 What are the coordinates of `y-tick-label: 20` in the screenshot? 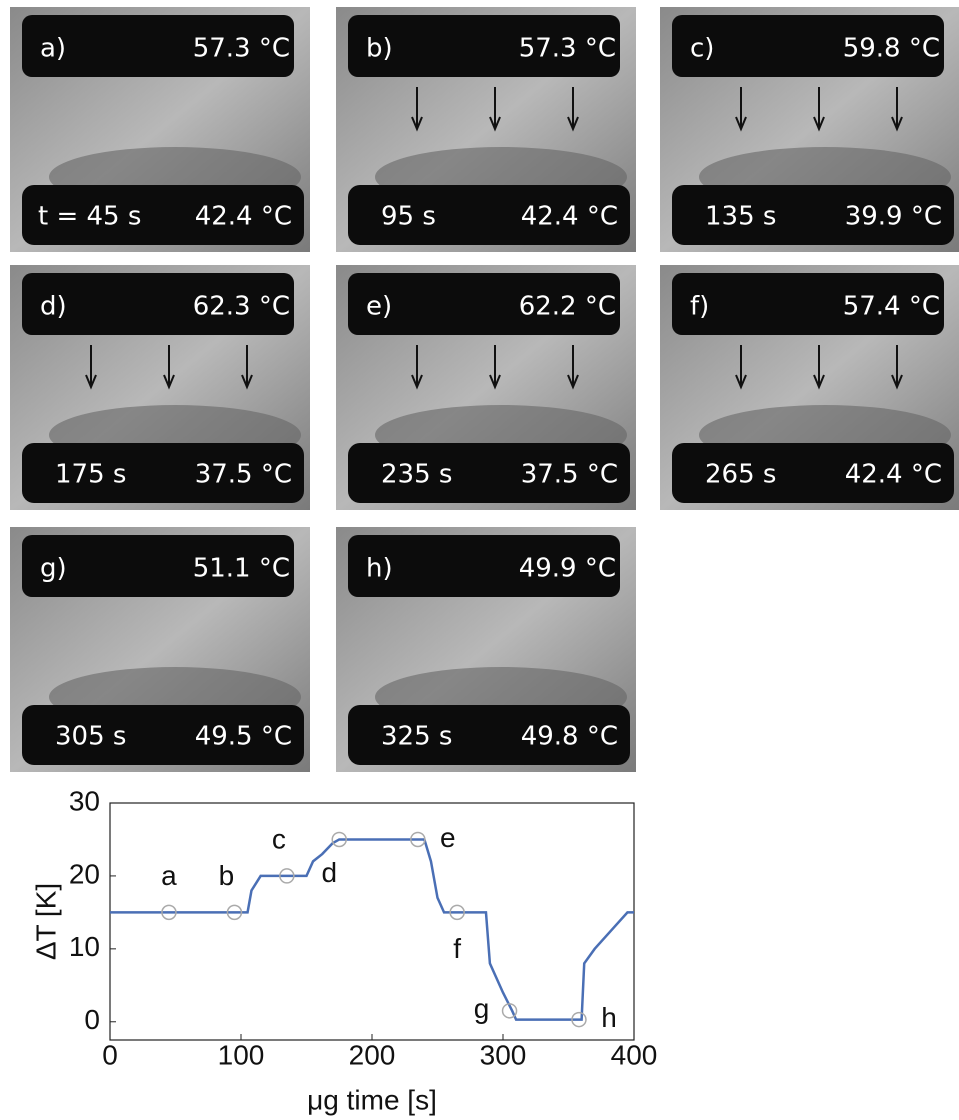 It's located at (84, 873).